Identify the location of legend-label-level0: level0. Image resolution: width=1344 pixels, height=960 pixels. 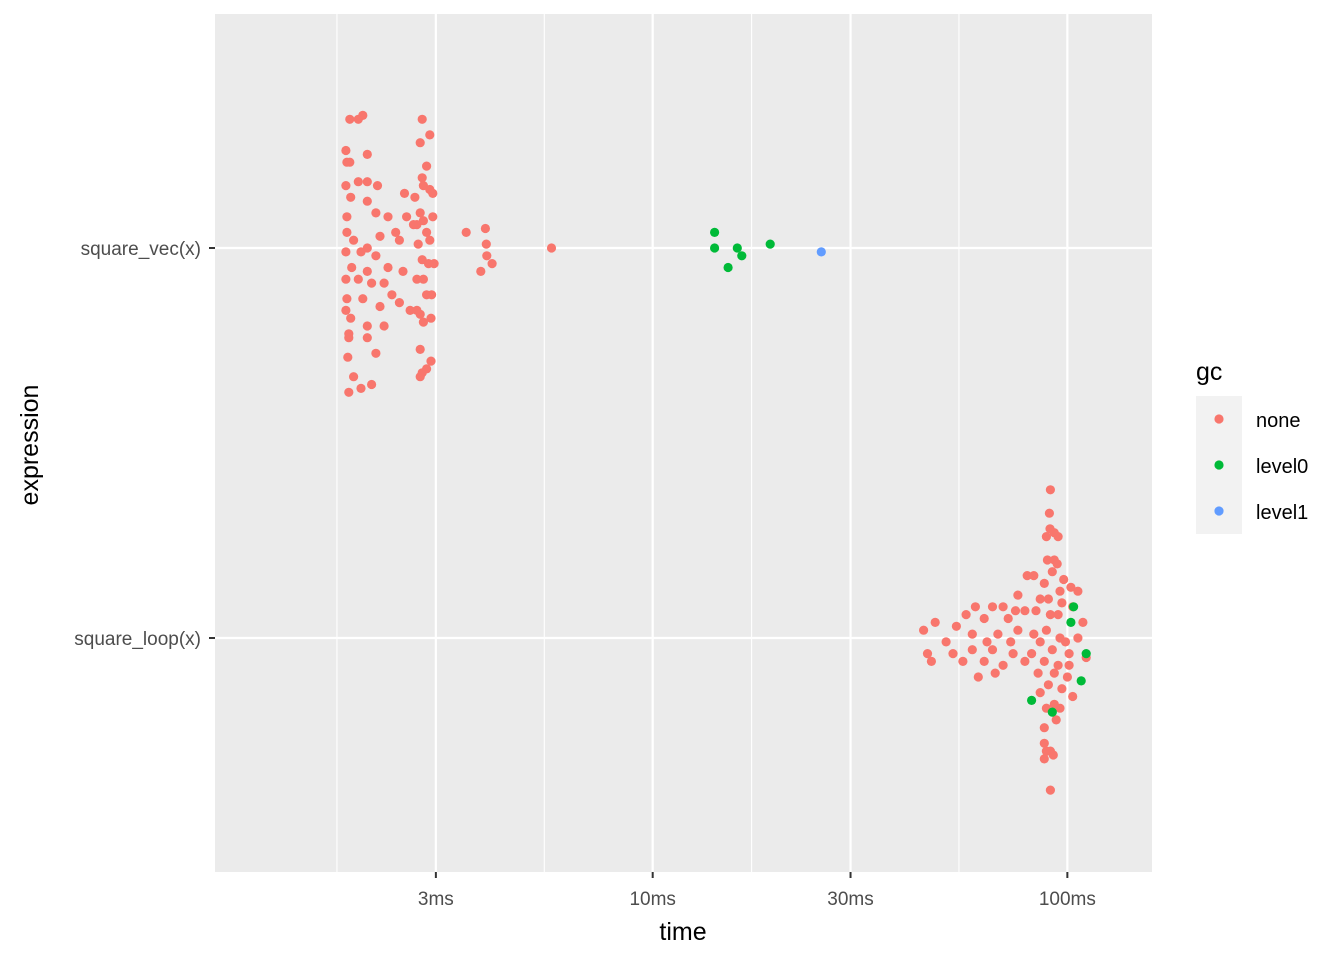
(1282, 467).